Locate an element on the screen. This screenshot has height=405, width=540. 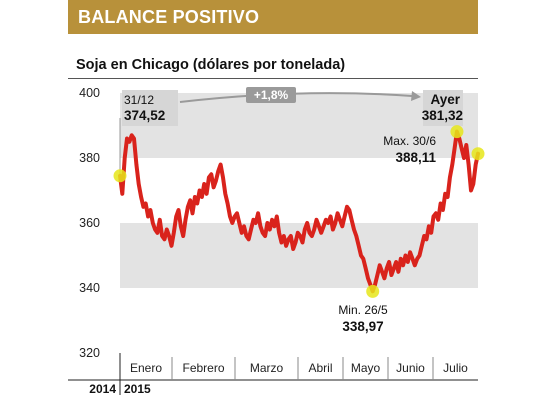
y-axis-ticks: 320 340 360 380 400 is located at coordinates (89, 223).